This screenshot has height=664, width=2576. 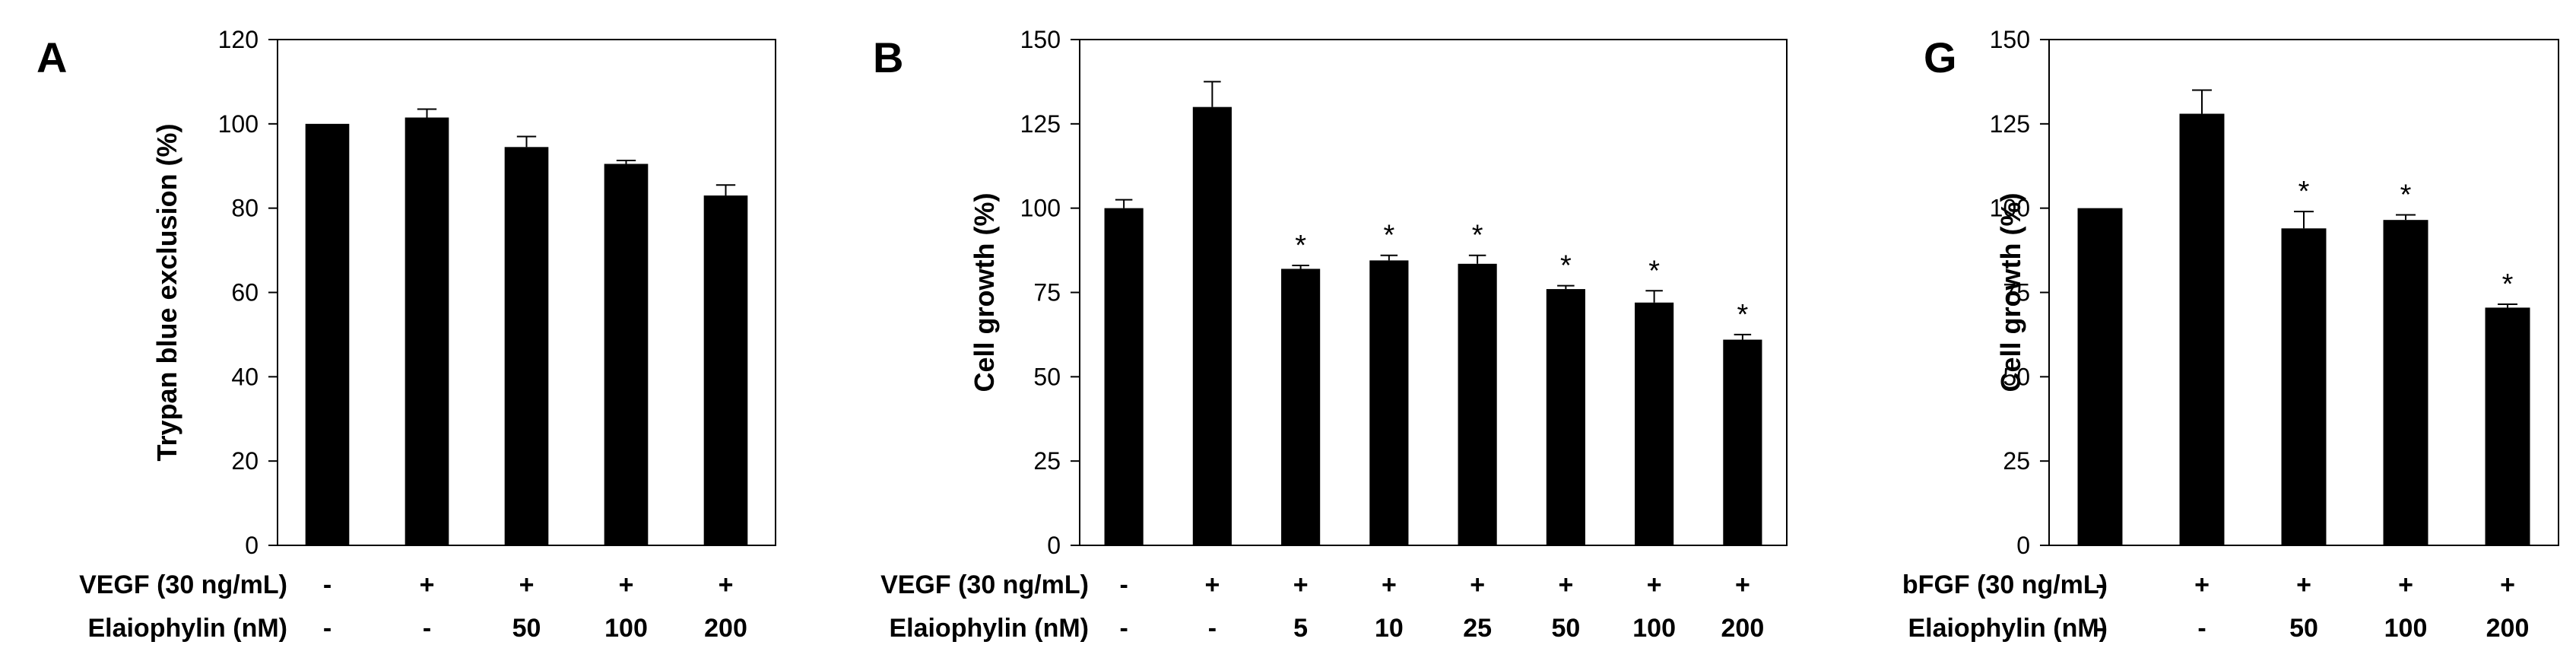 I want to click on dose-value: 10, so click(x=1390, y=628).